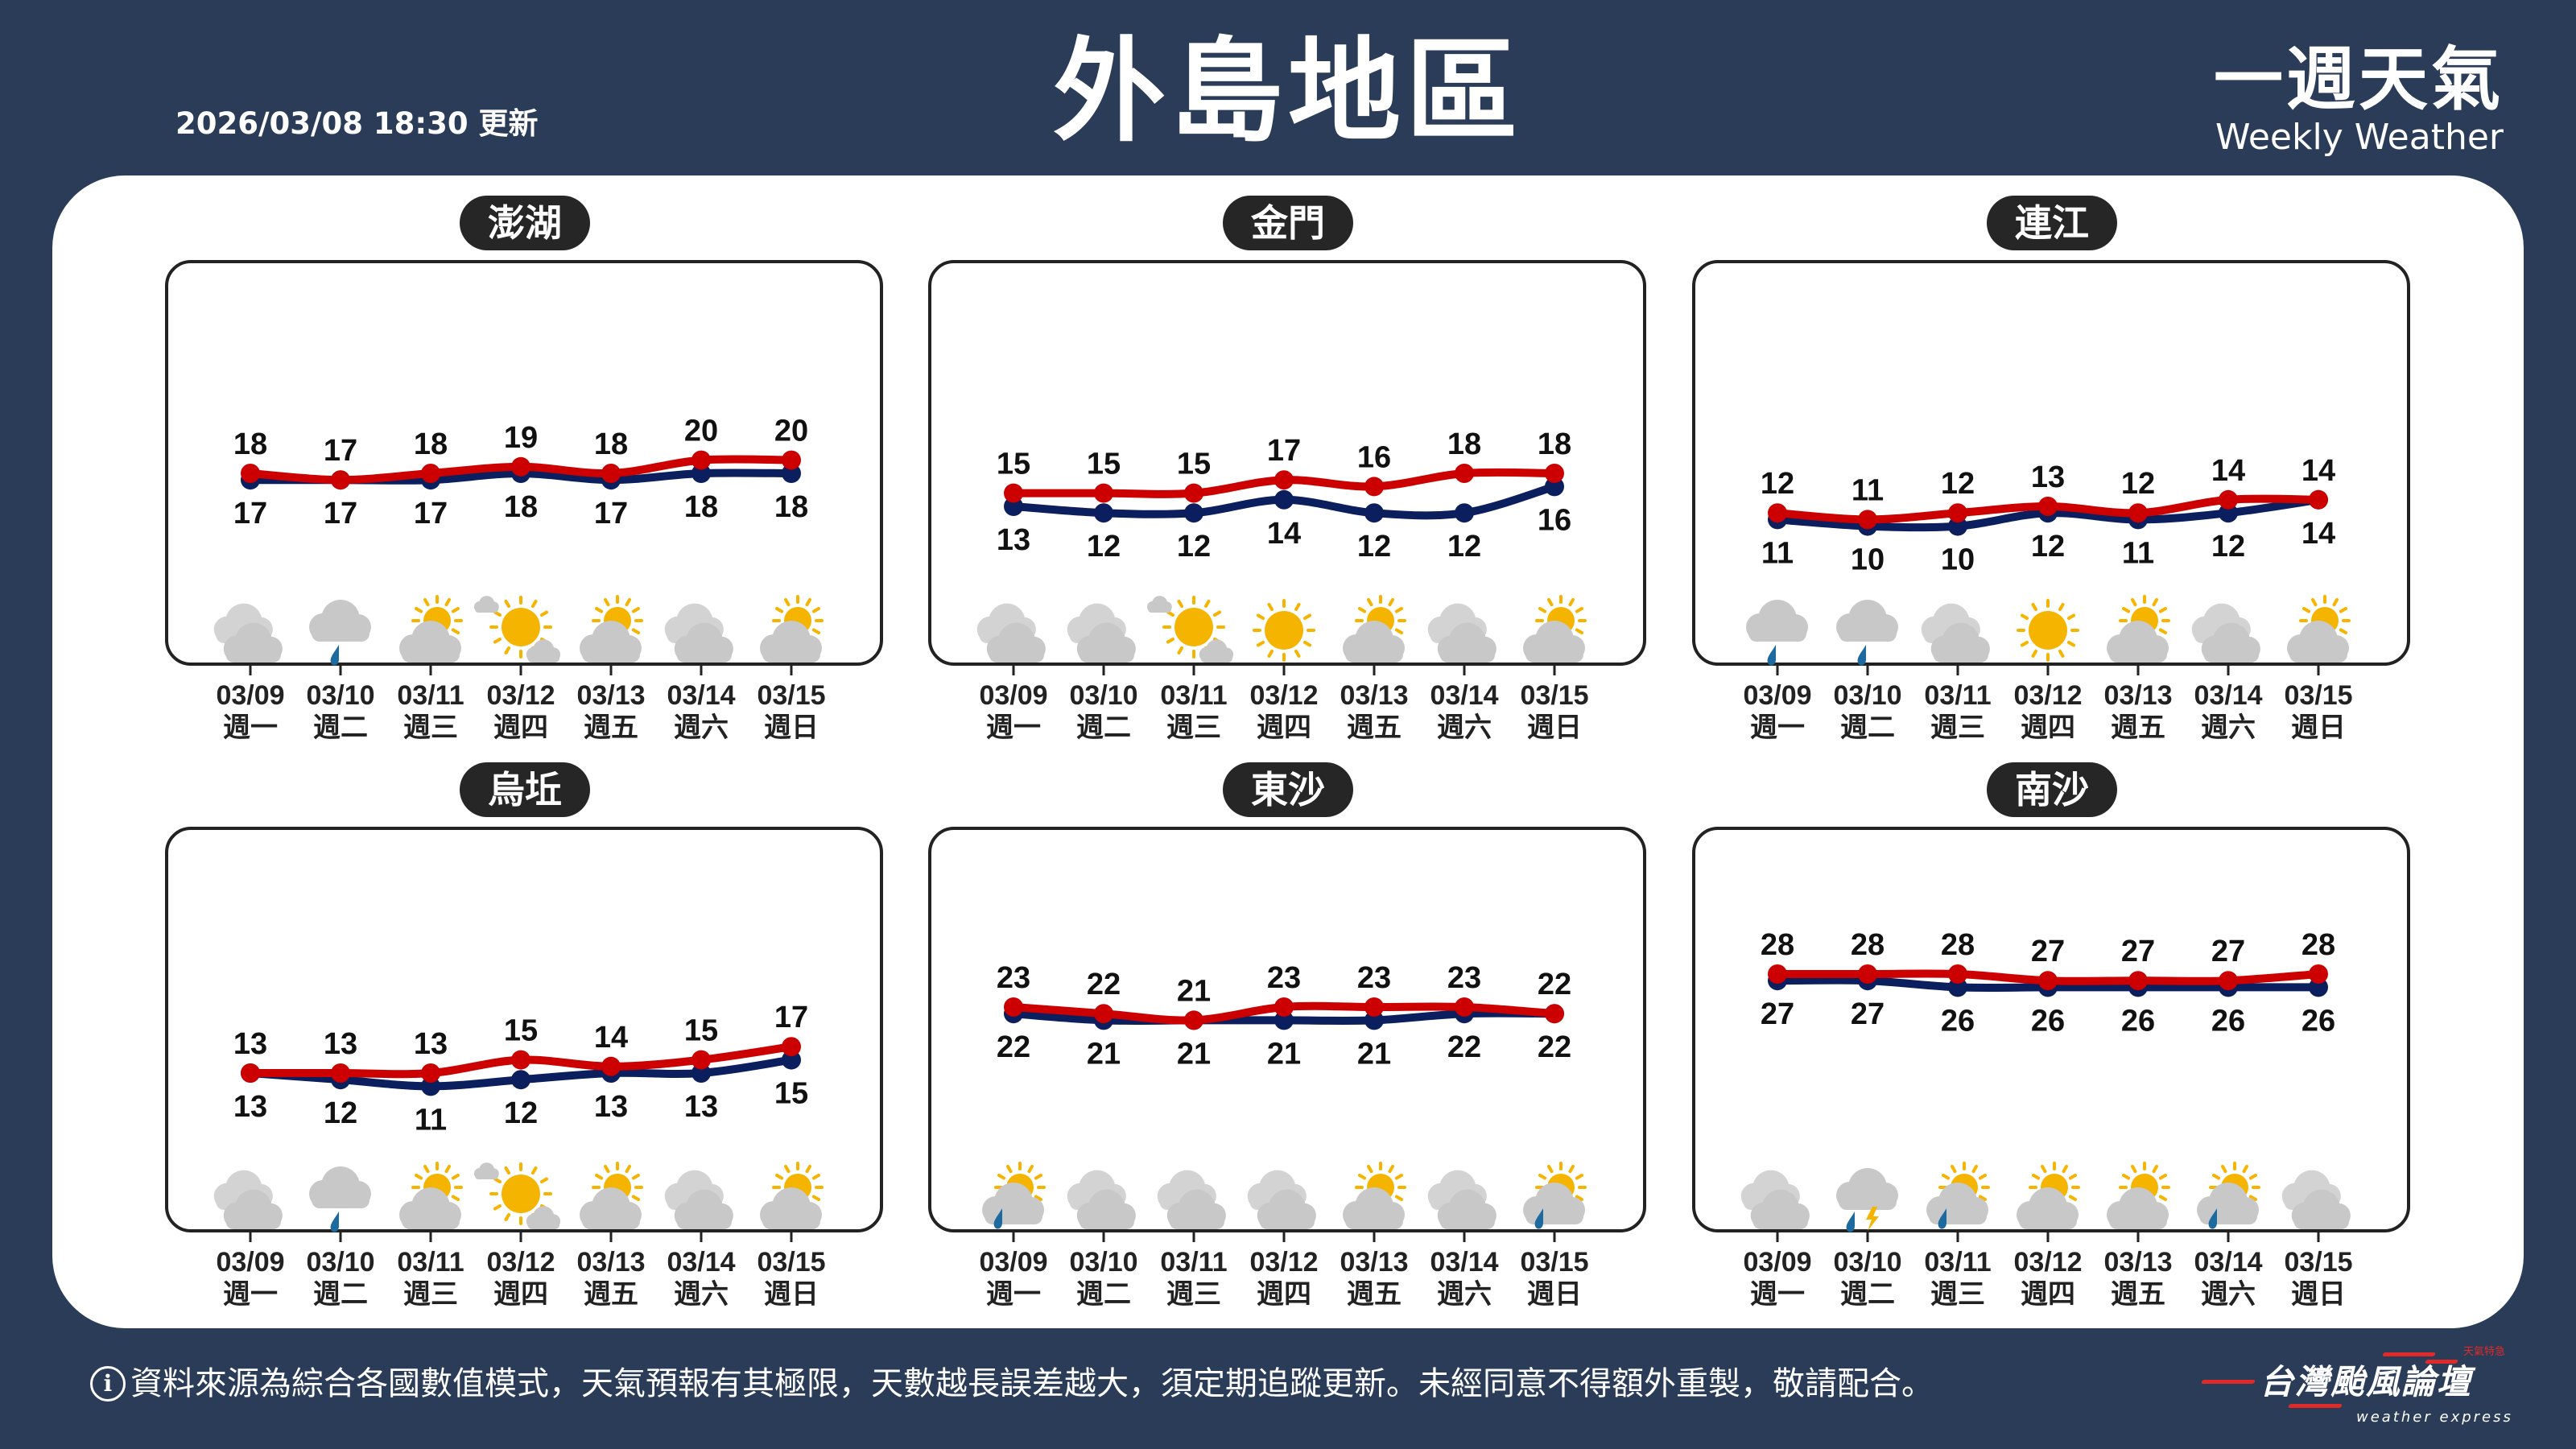 This screenshot has height=1449, width=2576. I want to click on high-temp-label: 20, so click(791, 431).